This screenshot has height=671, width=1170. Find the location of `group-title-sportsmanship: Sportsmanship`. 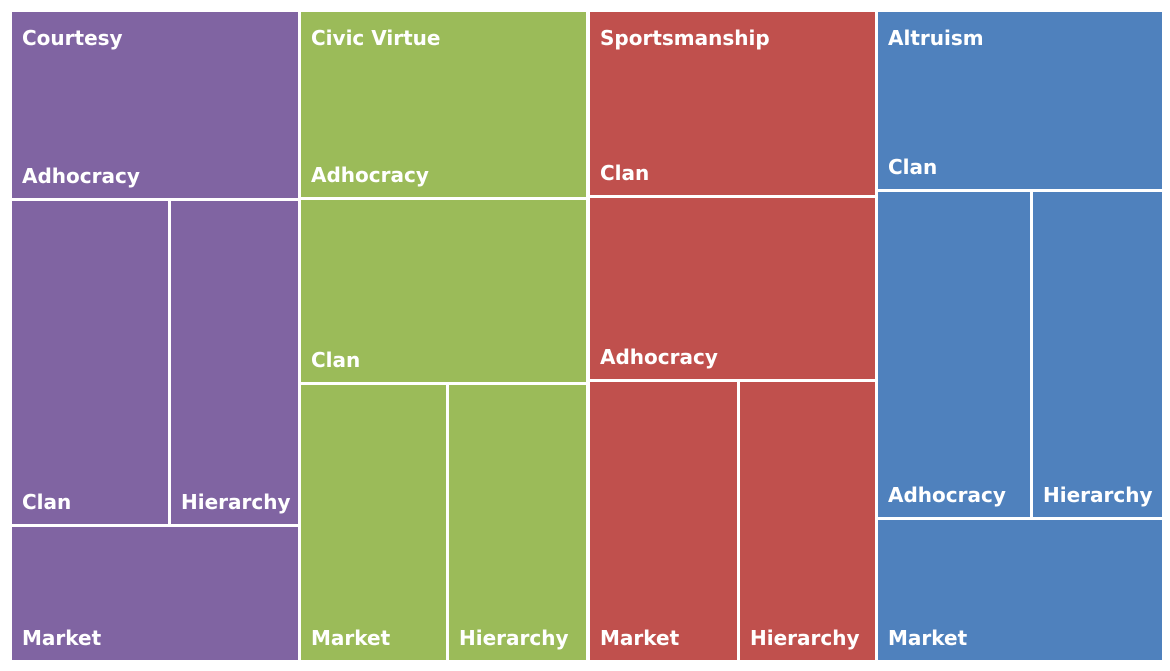

group-title-sportsmanship: Sportsmanship is located at coordinates (685, 38).